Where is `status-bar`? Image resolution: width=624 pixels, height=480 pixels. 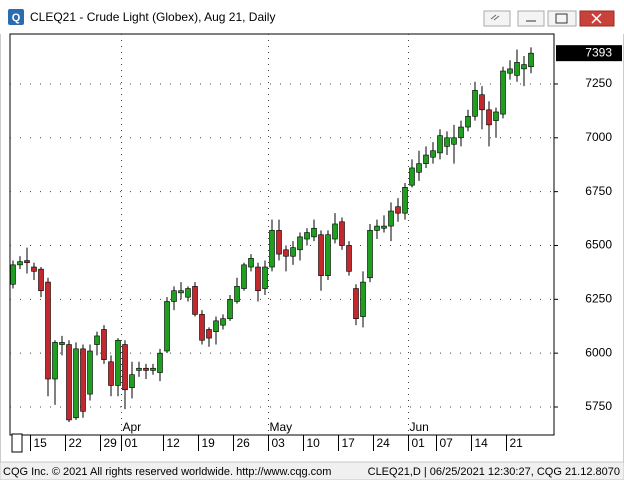
status-bar is located at coordinates (312, 470).